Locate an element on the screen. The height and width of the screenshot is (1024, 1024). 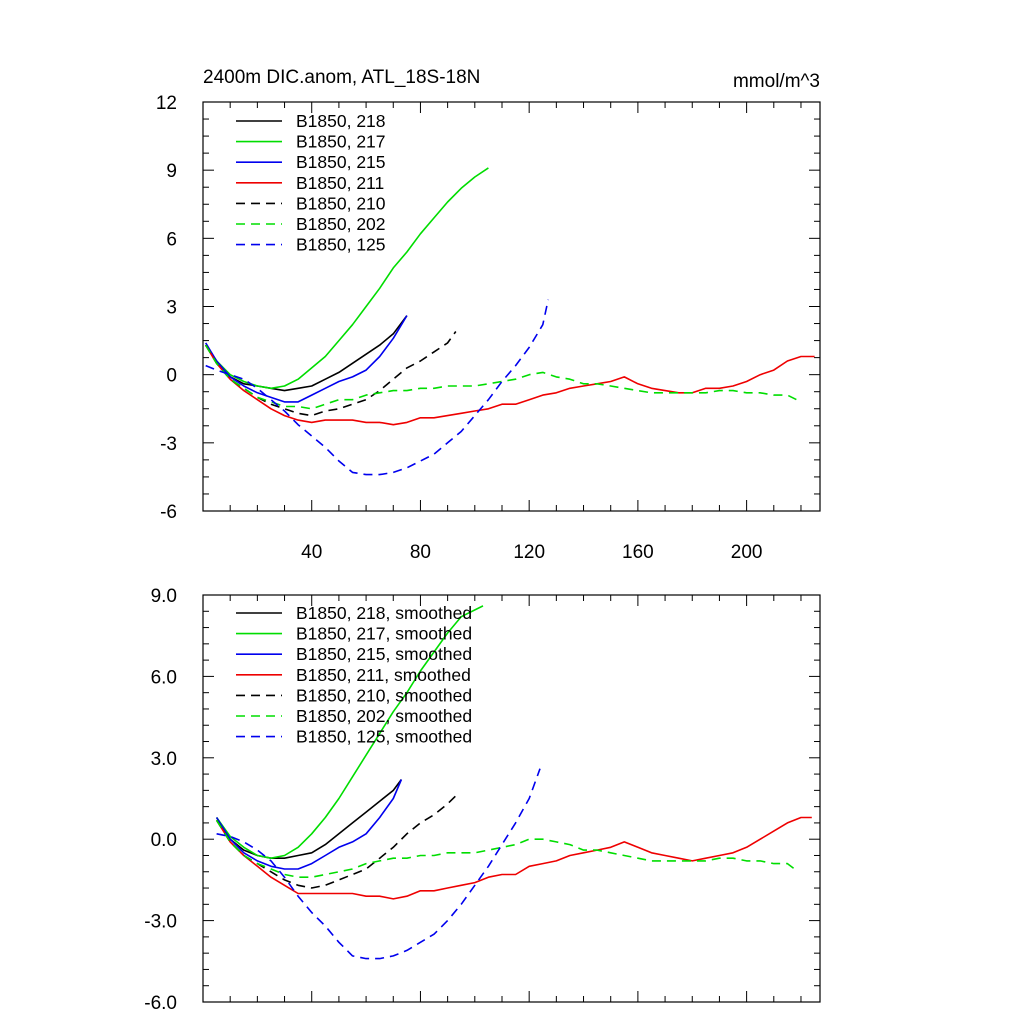
y-tick-label: 3.0 is located at coordinates (164, 759).